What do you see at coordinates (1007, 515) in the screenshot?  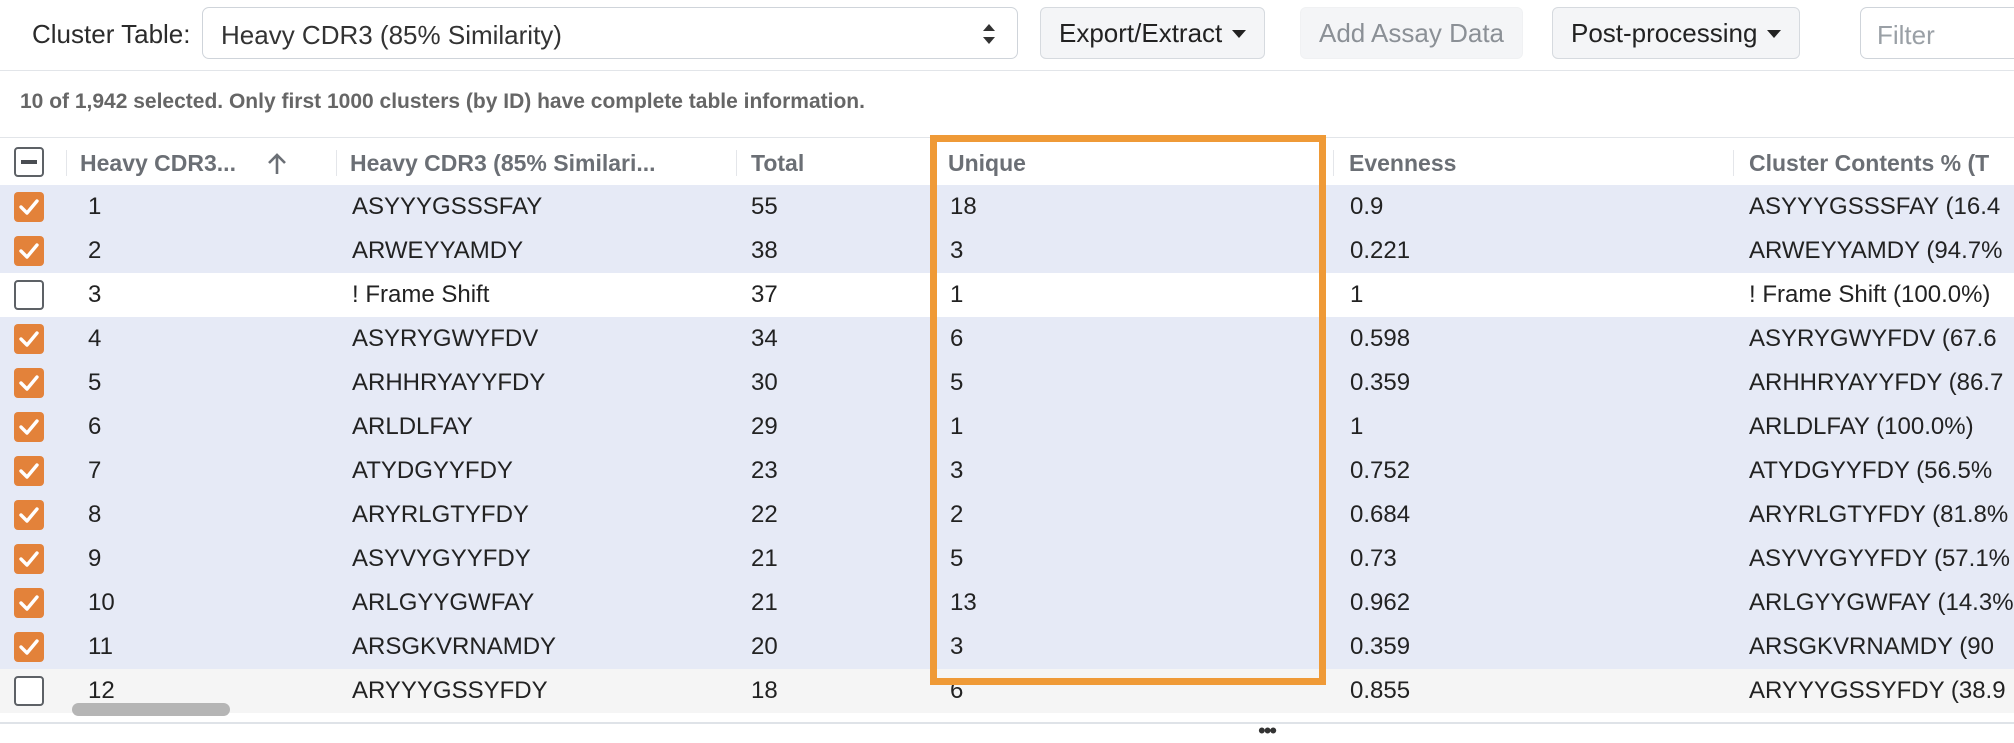 I see `table-row: 8 ARYRLGTYFDY 22 2 0.684 ARYRLGTYFDY (81.8%` at bounding box center [1007, 515].